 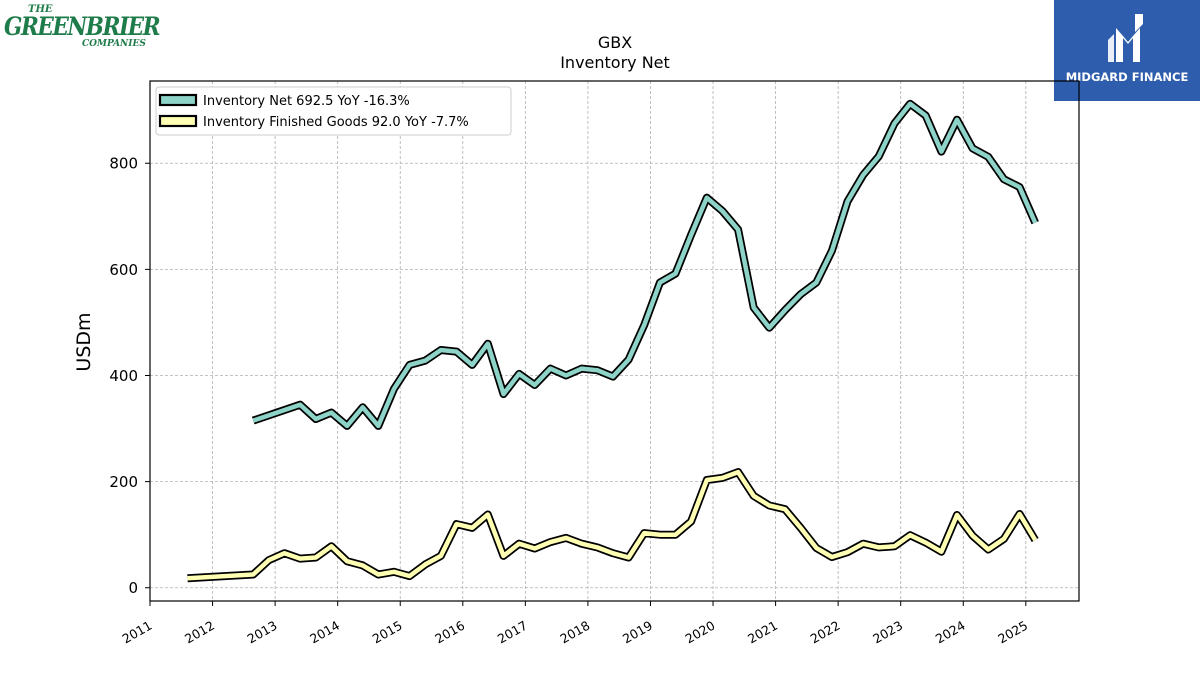 I want to click on chart-subtitle: Inventory Net, so click(x=615, y=62).